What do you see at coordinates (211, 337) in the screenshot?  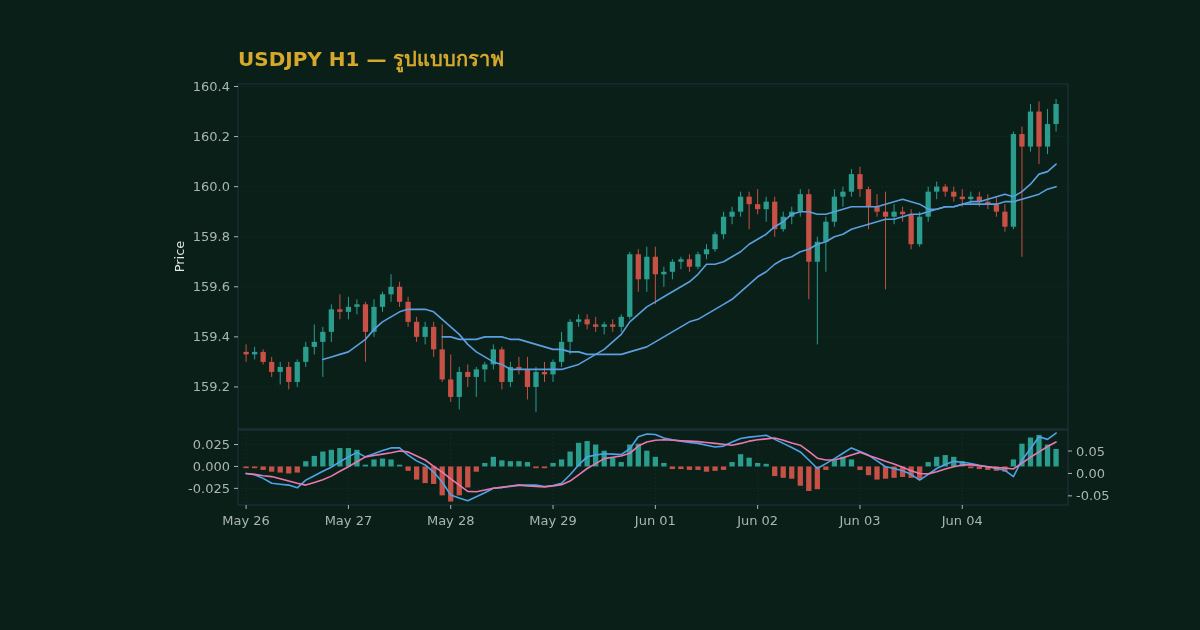 I see `y-tick-label: 159.4` at bounding box center [211, 337].